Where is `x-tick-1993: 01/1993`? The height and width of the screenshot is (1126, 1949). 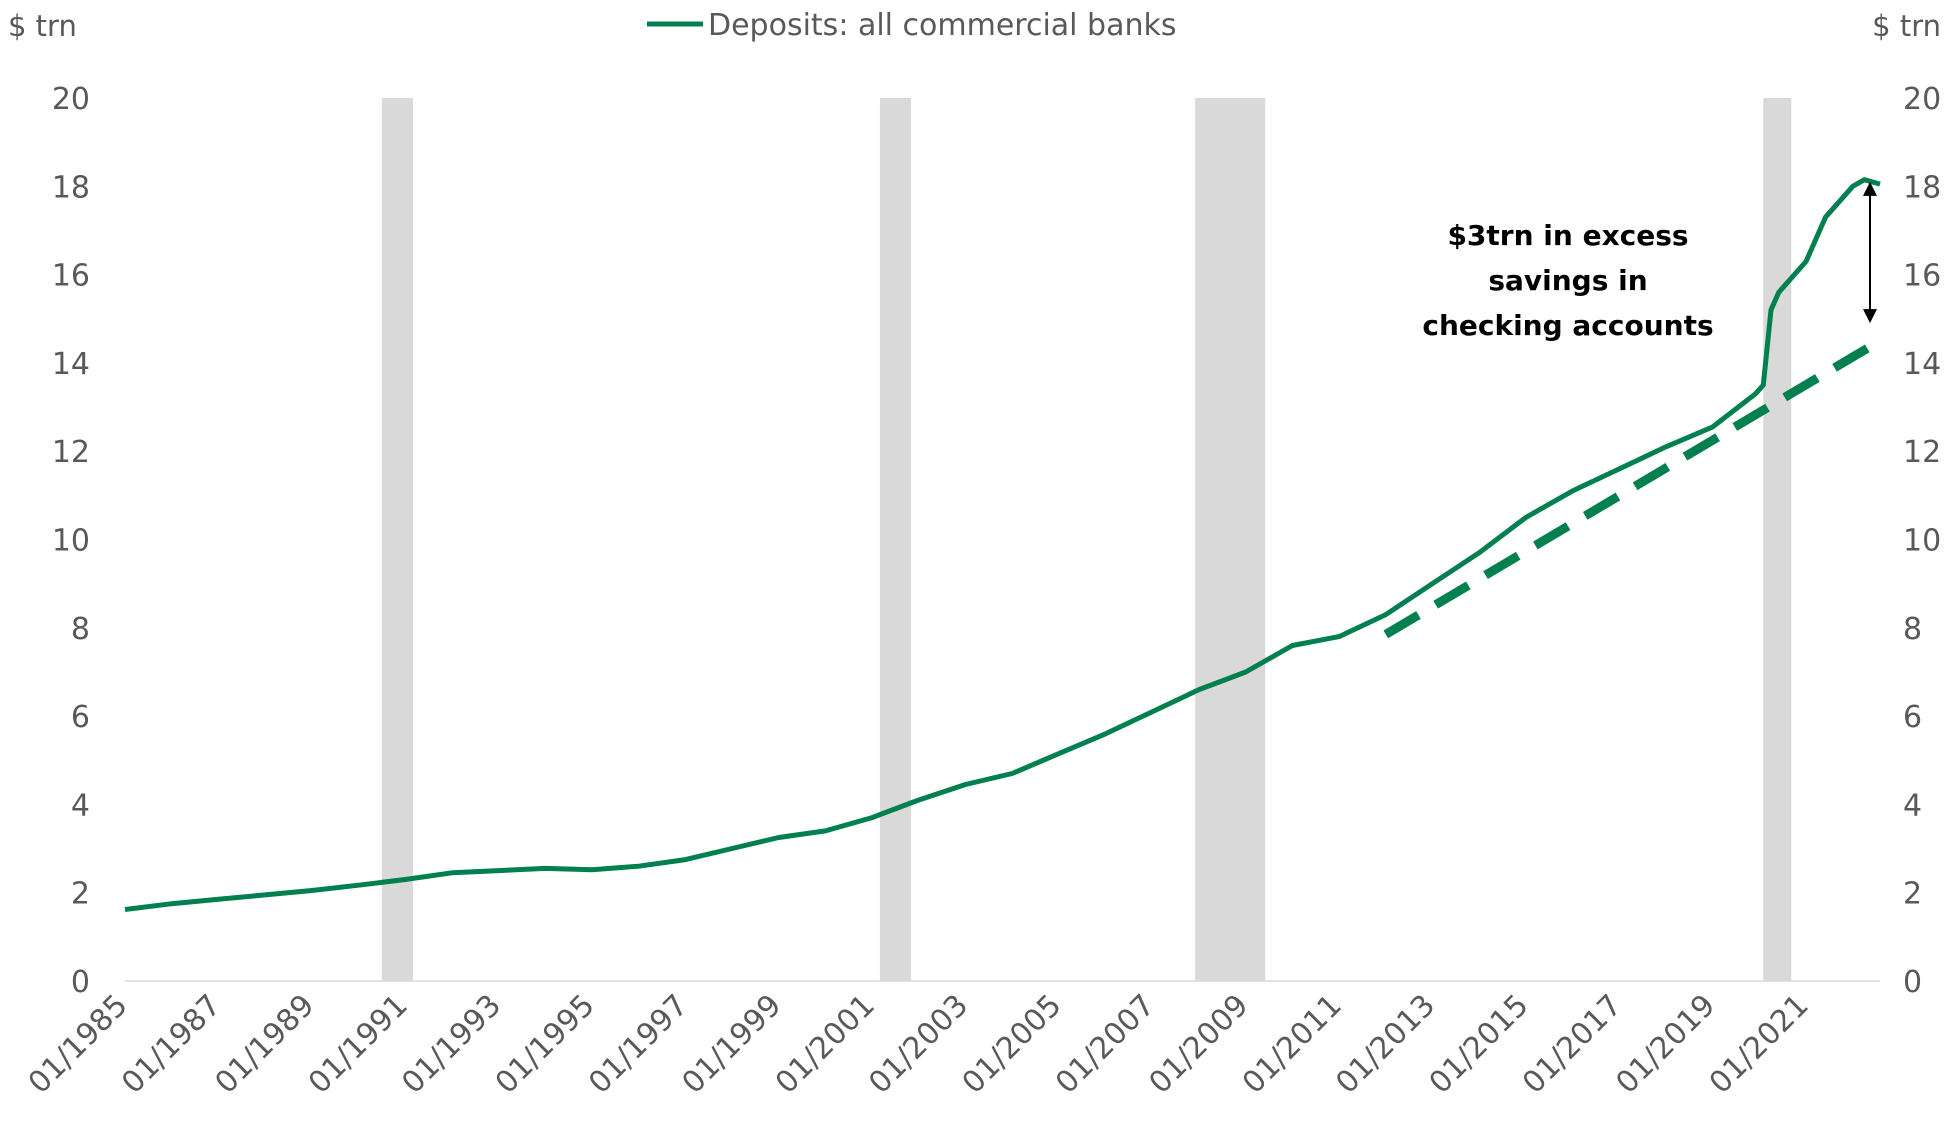
x-tick-1993: 01/1993 is located at coordinates (451, 1044).